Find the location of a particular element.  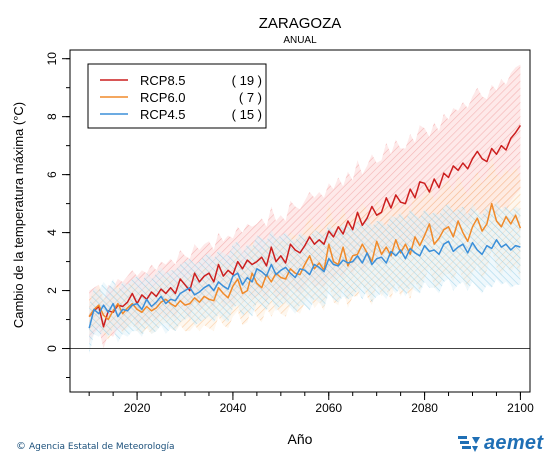

legend-label-rcp45: RCP4.5 is located at coordinates (163, 114).